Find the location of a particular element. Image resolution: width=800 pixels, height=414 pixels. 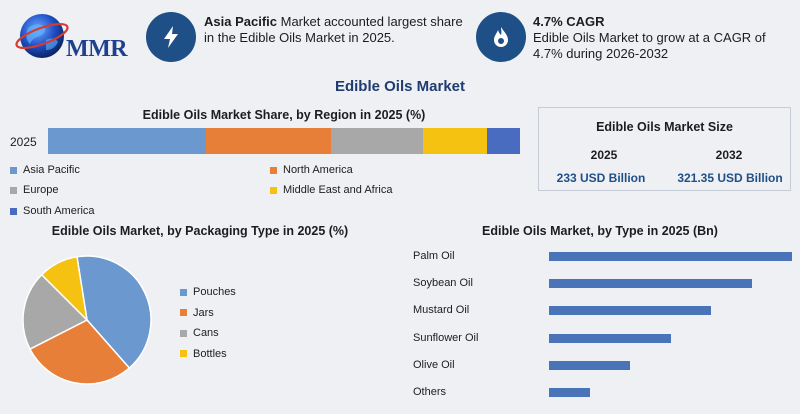

region-segment-asia-pacific is located at coordinates (127, 141).